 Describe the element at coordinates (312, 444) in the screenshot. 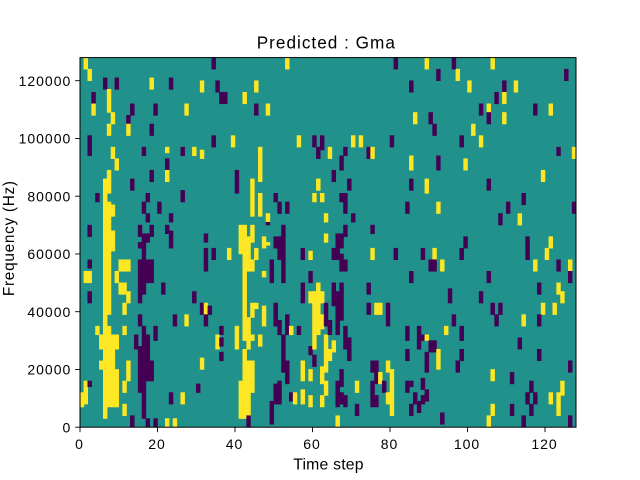

I see `svg-text: 60` at that location.